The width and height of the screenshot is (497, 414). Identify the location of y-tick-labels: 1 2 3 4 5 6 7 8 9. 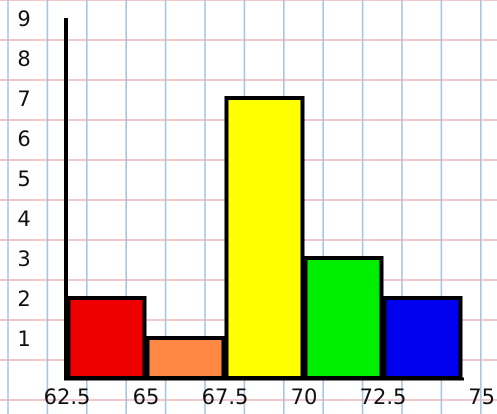
(23, 179).